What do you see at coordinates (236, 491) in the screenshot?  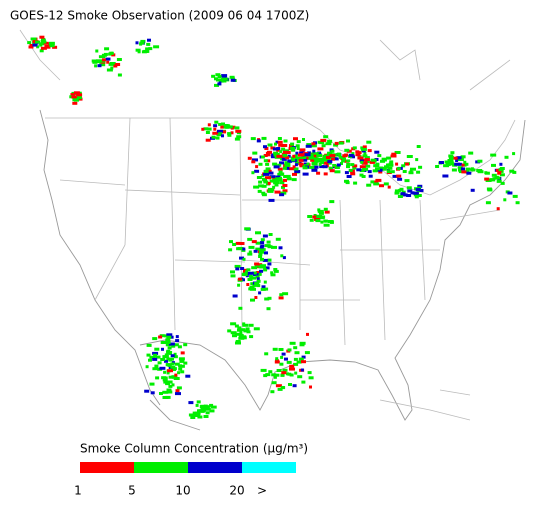 I see `legend-tick-label: 20` at bounding box center [236, 491].